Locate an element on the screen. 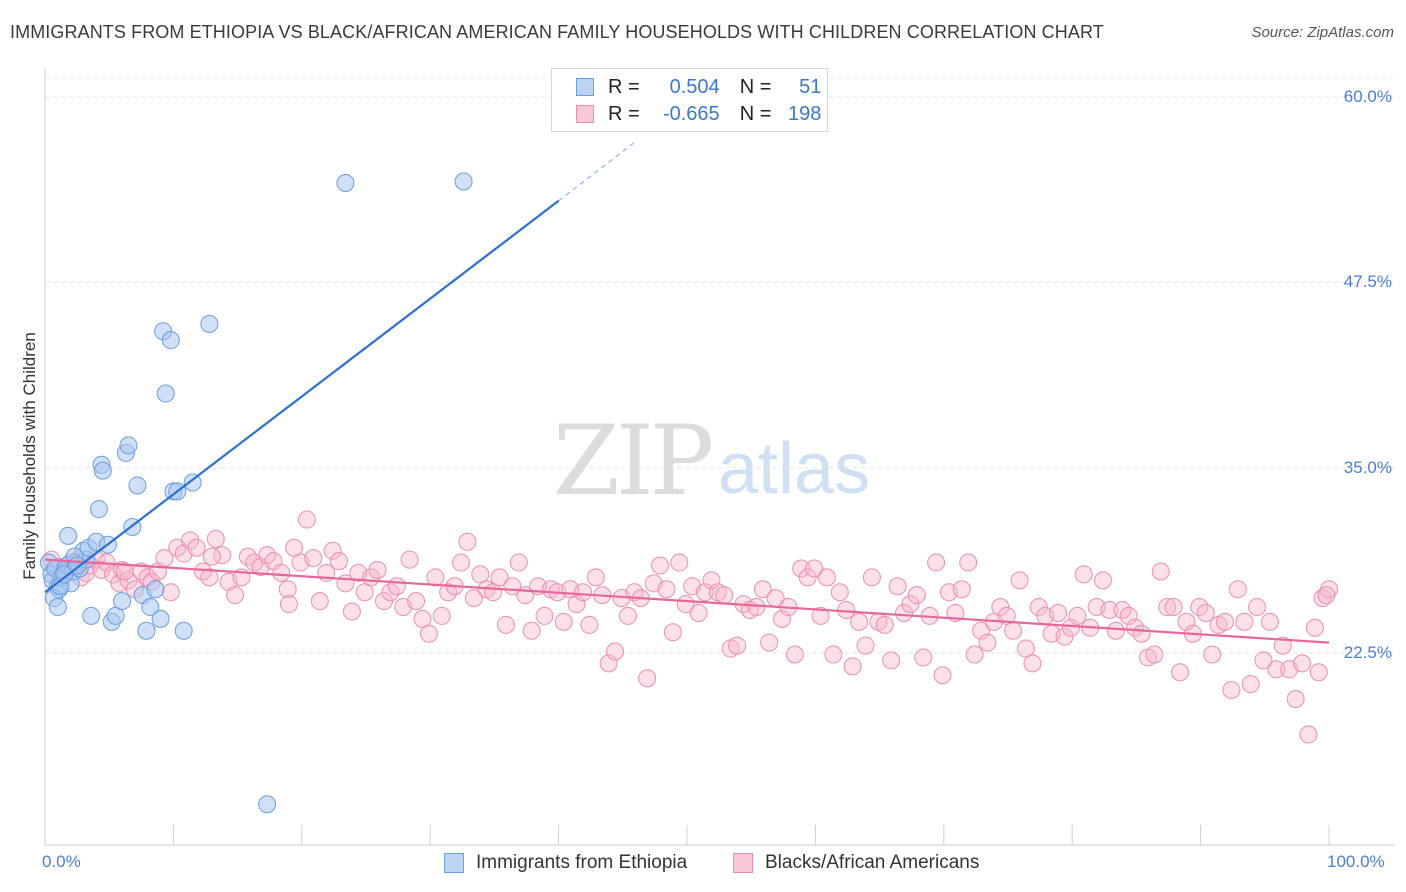 This screenshot has height=892, width=1406. legend-row-black: R = -0.665 N = 198 is located at coordinates (698, 114).